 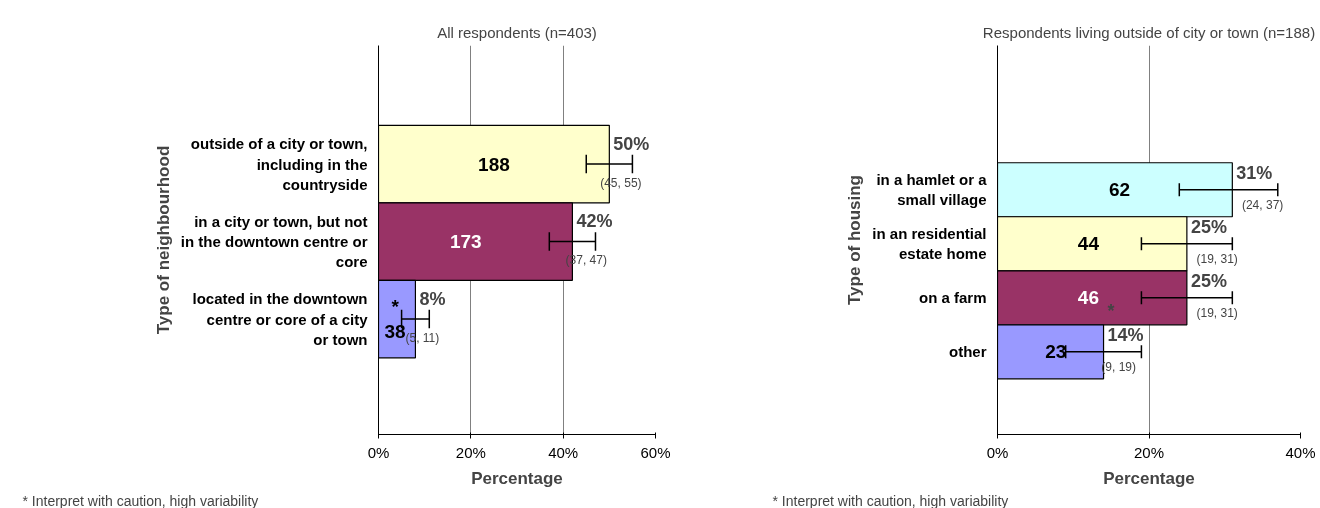 I want to click on y-tick-label: outside of a city or town, including in the countryside, so click(x=279, y=164).